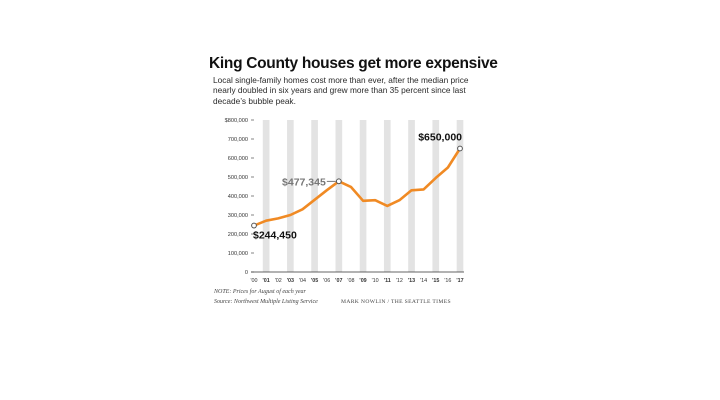 This screenshot has height=400, width=720. What do you see at coordinates (238, 216) in the screenshot?
I see `y-tick-label: 300,000` at bounding box center [238, 216].